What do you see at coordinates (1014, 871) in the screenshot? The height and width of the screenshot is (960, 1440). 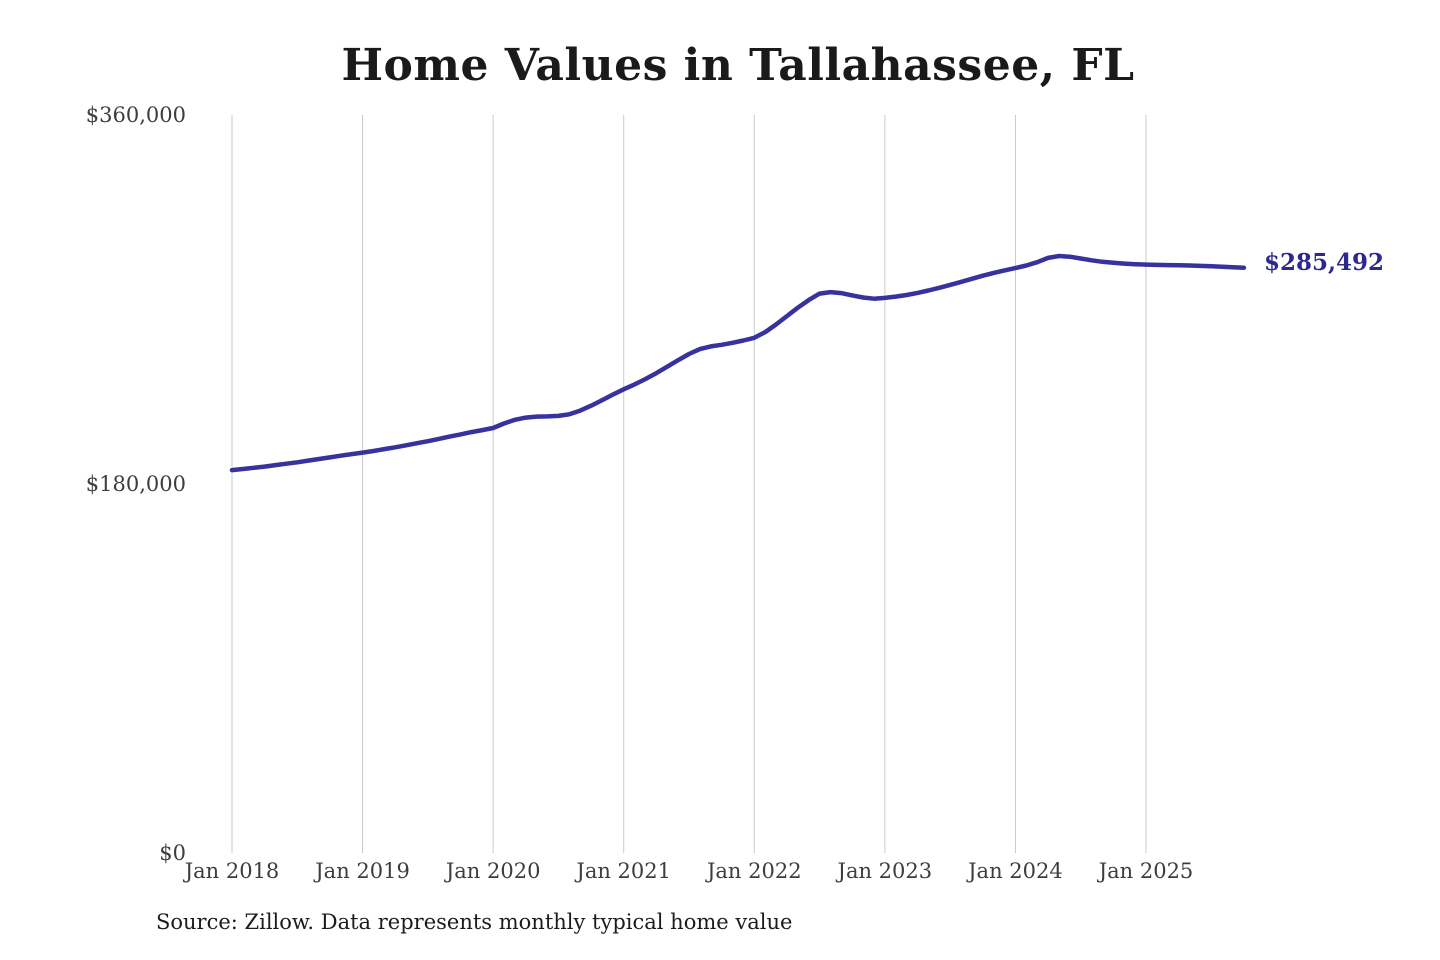 I see `x-tick-label: Jan 2024` at bounding box center [1014, 871].